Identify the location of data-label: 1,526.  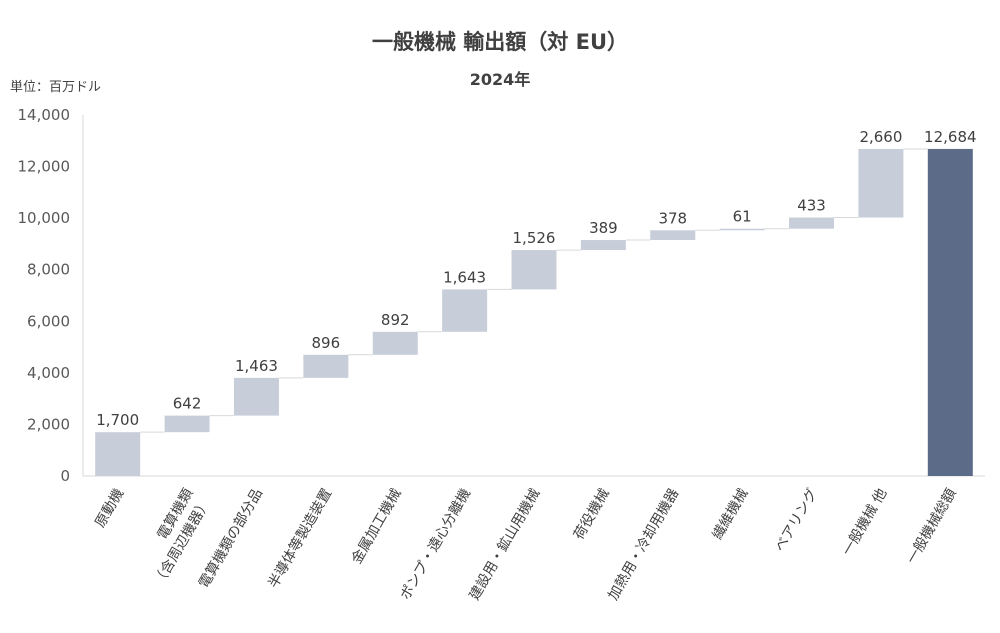
(534, 238).